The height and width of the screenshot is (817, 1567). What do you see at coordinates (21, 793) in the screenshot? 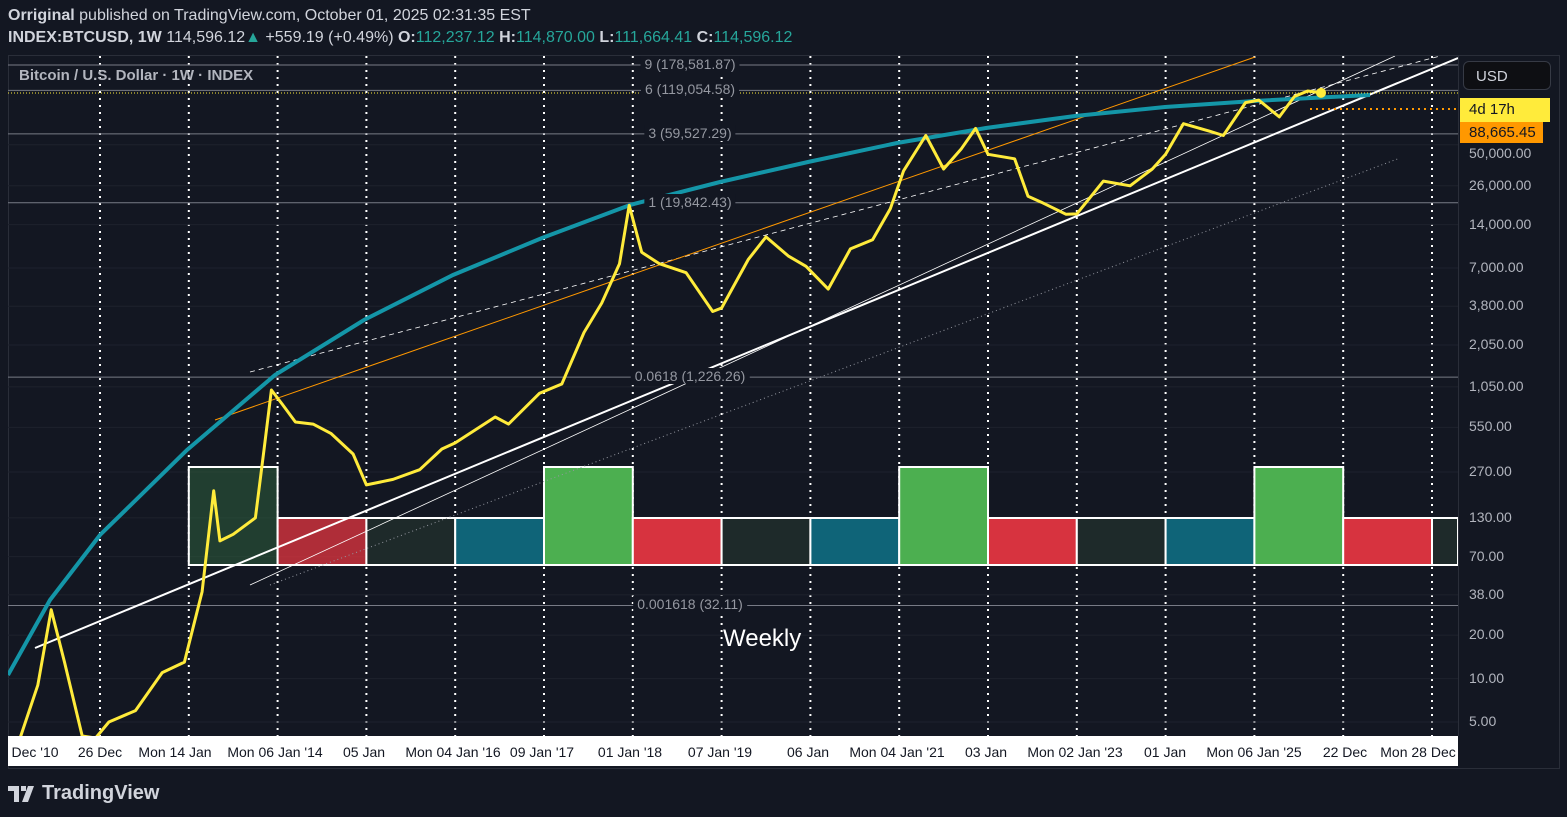
I see `tradingview-logo-icon` at bounding box center [21, 793].